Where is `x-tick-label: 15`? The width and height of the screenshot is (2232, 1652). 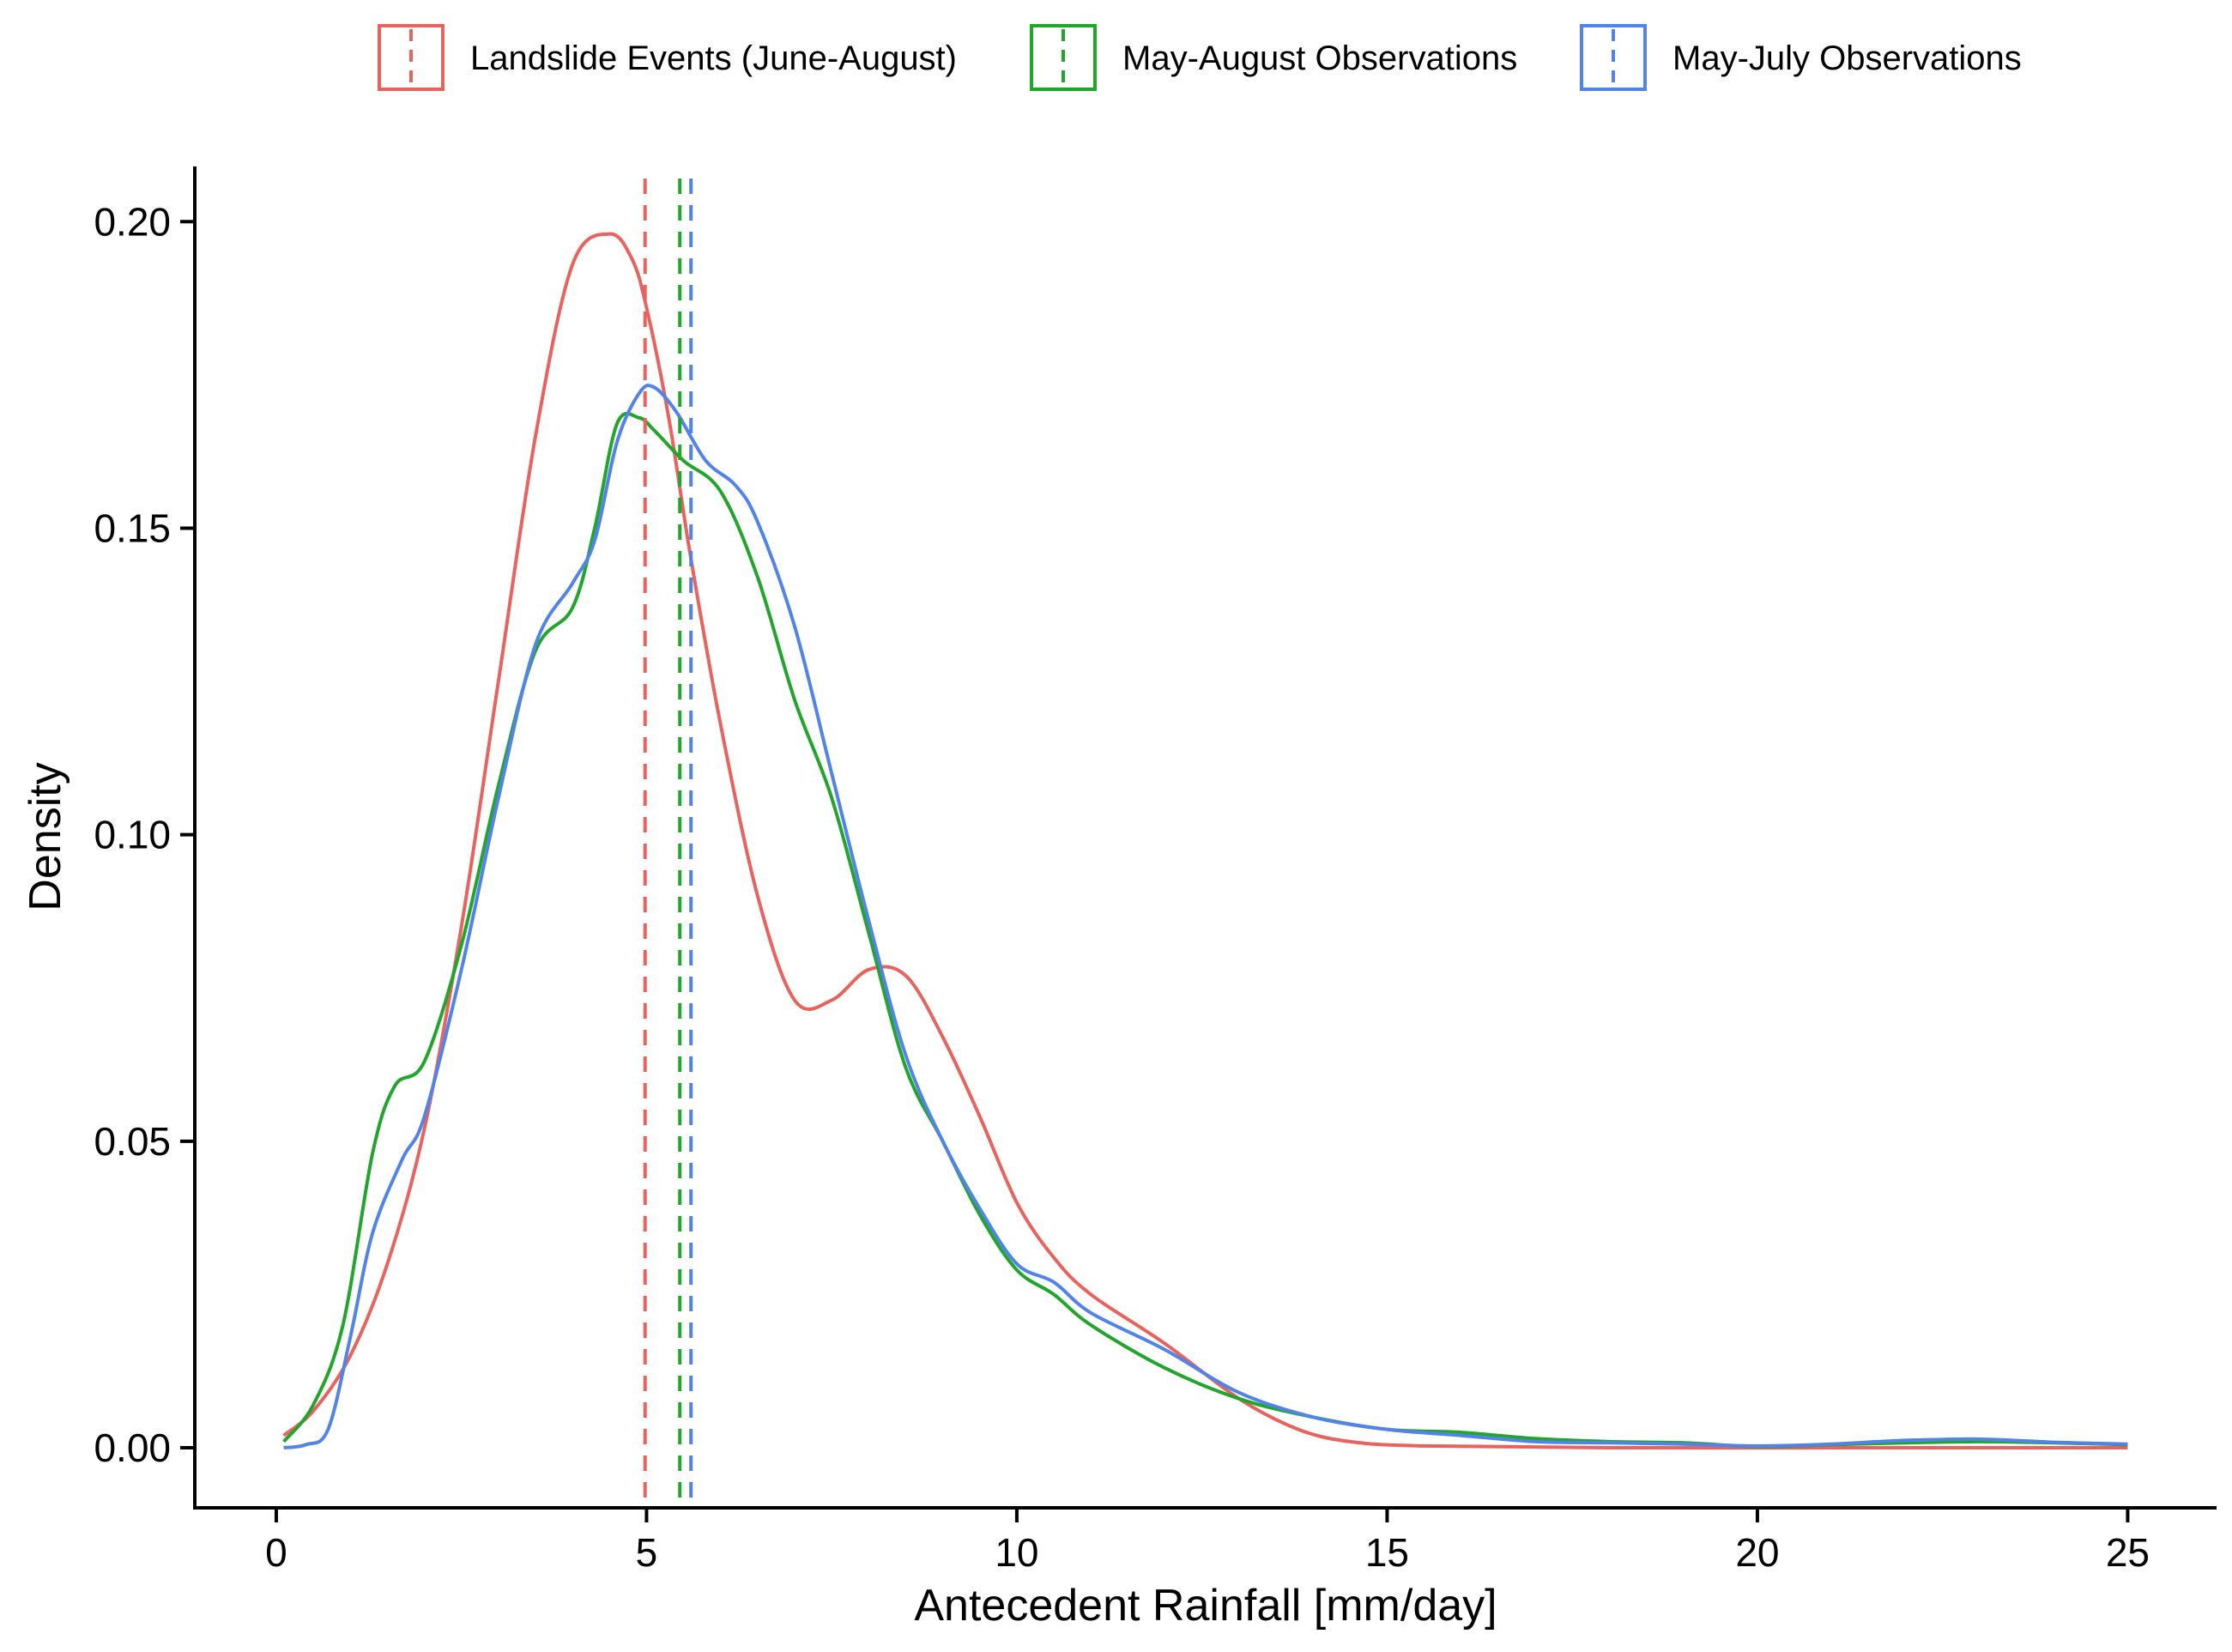
x-tick-label: 15 is located at coordinates (1387, 1552).